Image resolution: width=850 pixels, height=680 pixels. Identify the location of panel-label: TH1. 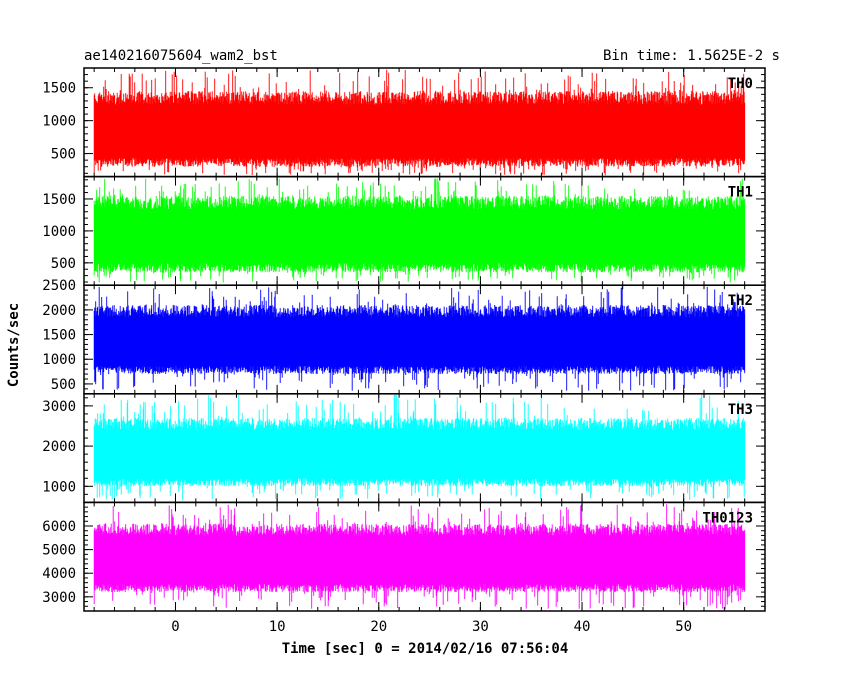
(740, 193).